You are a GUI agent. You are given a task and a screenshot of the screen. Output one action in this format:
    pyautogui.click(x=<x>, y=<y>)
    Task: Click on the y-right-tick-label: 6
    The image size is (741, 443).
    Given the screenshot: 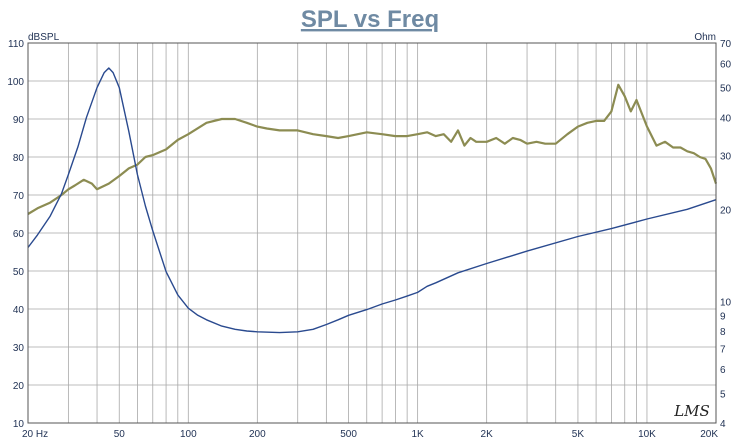 What is the action you would take?
    pyautogui.click(x=723, y=370)
    